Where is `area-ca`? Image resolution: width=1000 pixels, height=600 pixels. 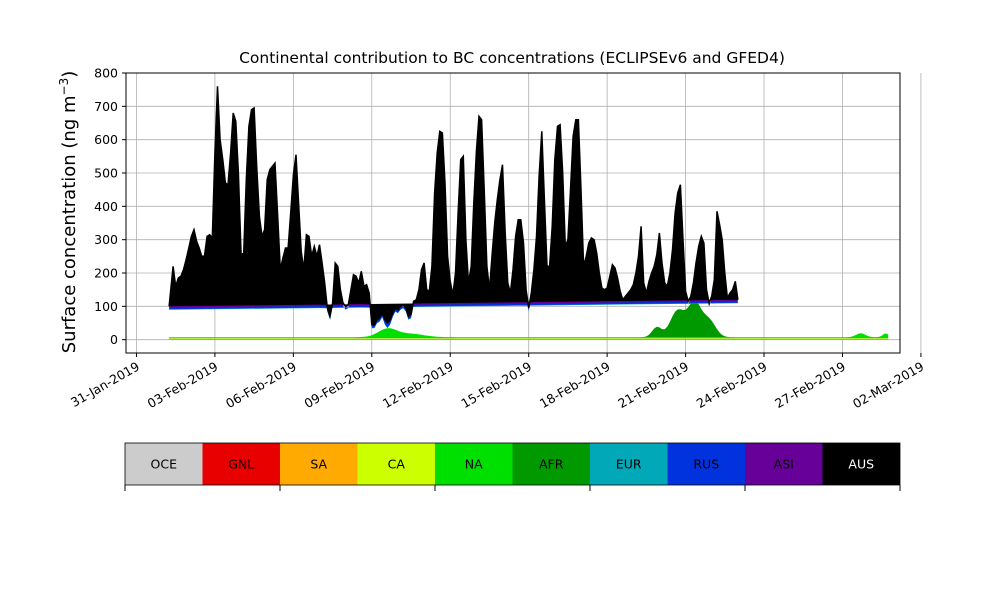 area-ca is located at coordinates (529, 338).